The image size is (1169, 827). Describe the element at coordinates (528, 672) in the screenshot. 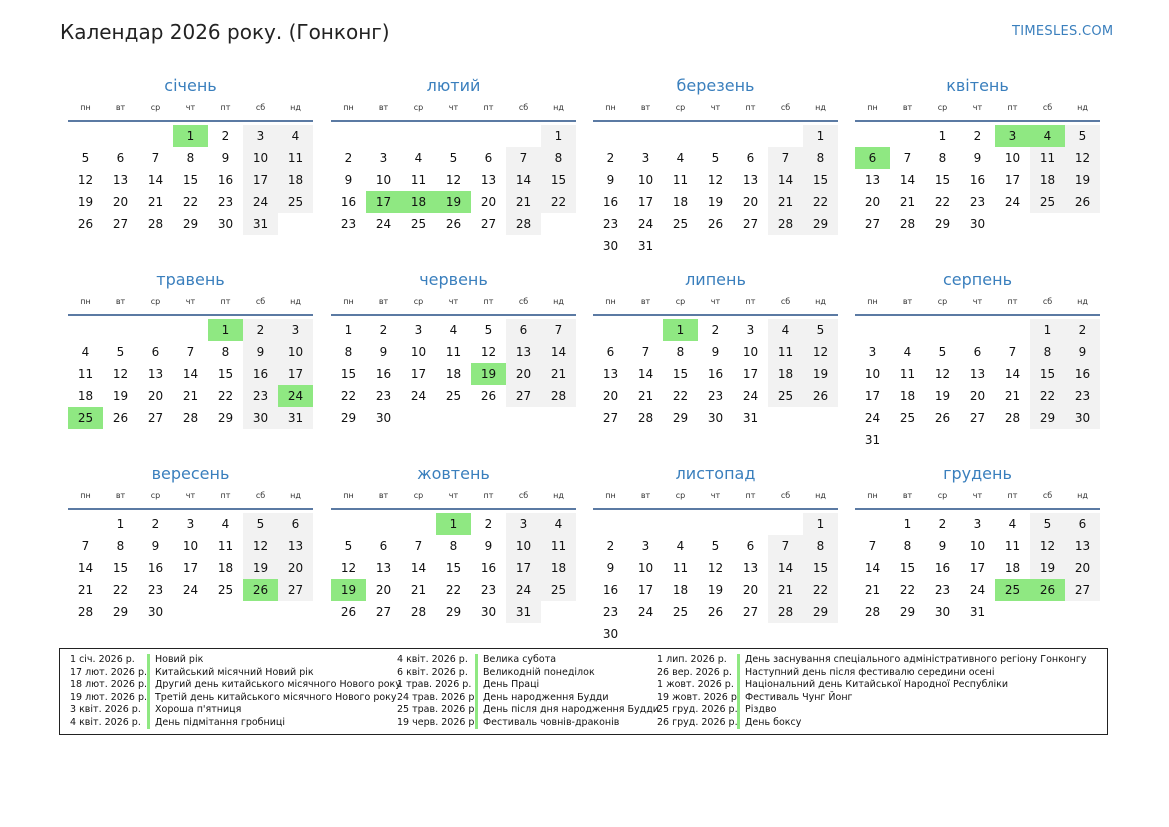

I see `legend-row: 6 квіт. 2026 р. Великодній понеділок` at that location.